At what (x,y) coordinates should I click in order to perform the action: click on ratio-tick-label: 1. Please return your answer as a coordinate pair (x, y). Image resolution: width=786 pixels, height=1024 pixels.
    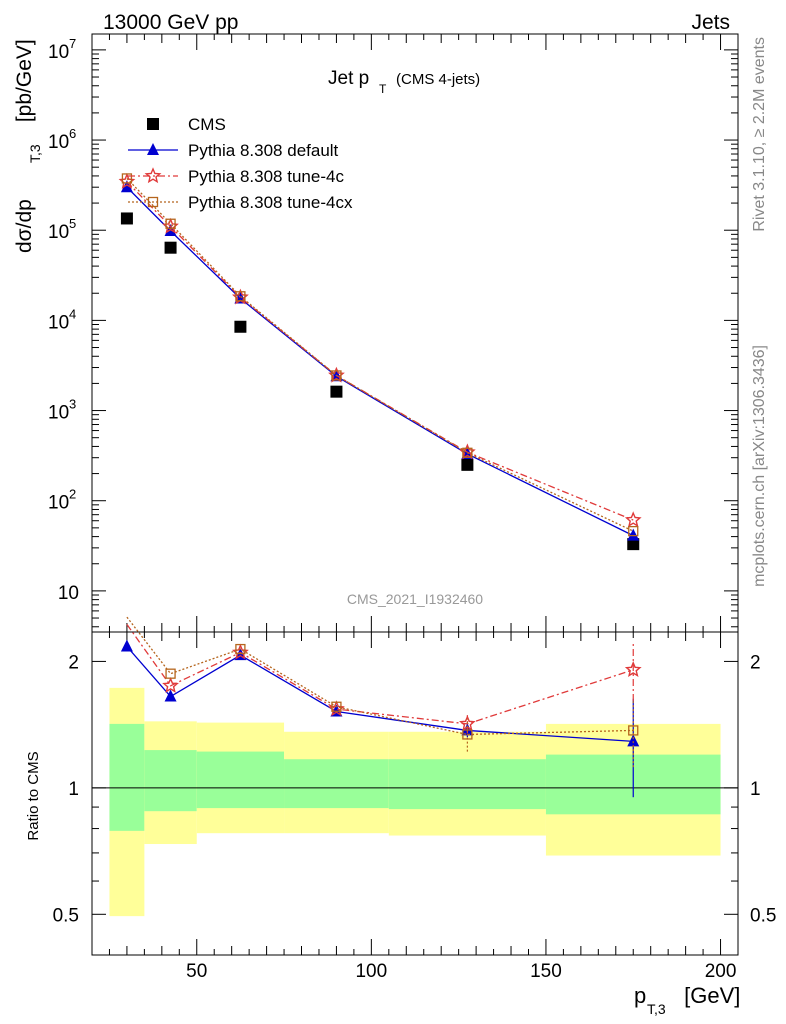
    Looking at the image, I should click on (73, 789).